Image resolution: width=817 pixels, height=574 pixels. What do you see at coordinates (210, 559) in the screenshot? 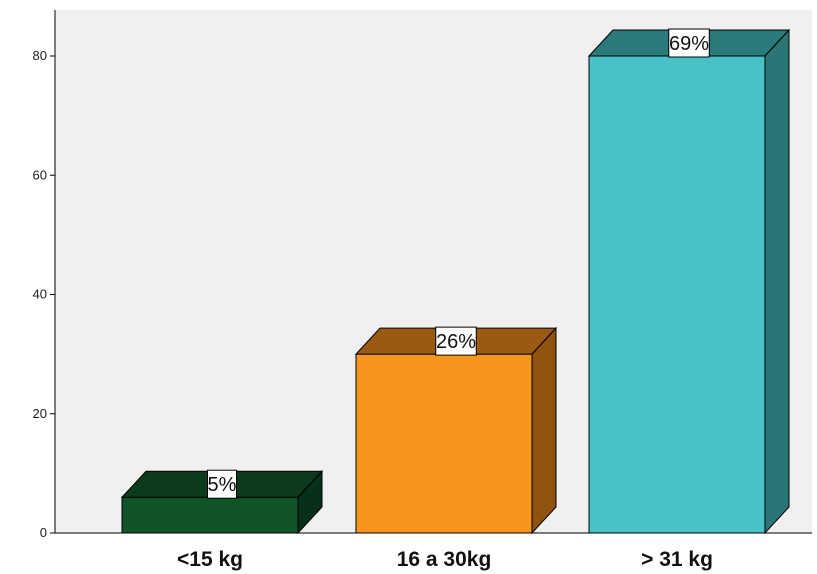
I see `x-tick-label: <15 kg` at bounding box center [210, 559].